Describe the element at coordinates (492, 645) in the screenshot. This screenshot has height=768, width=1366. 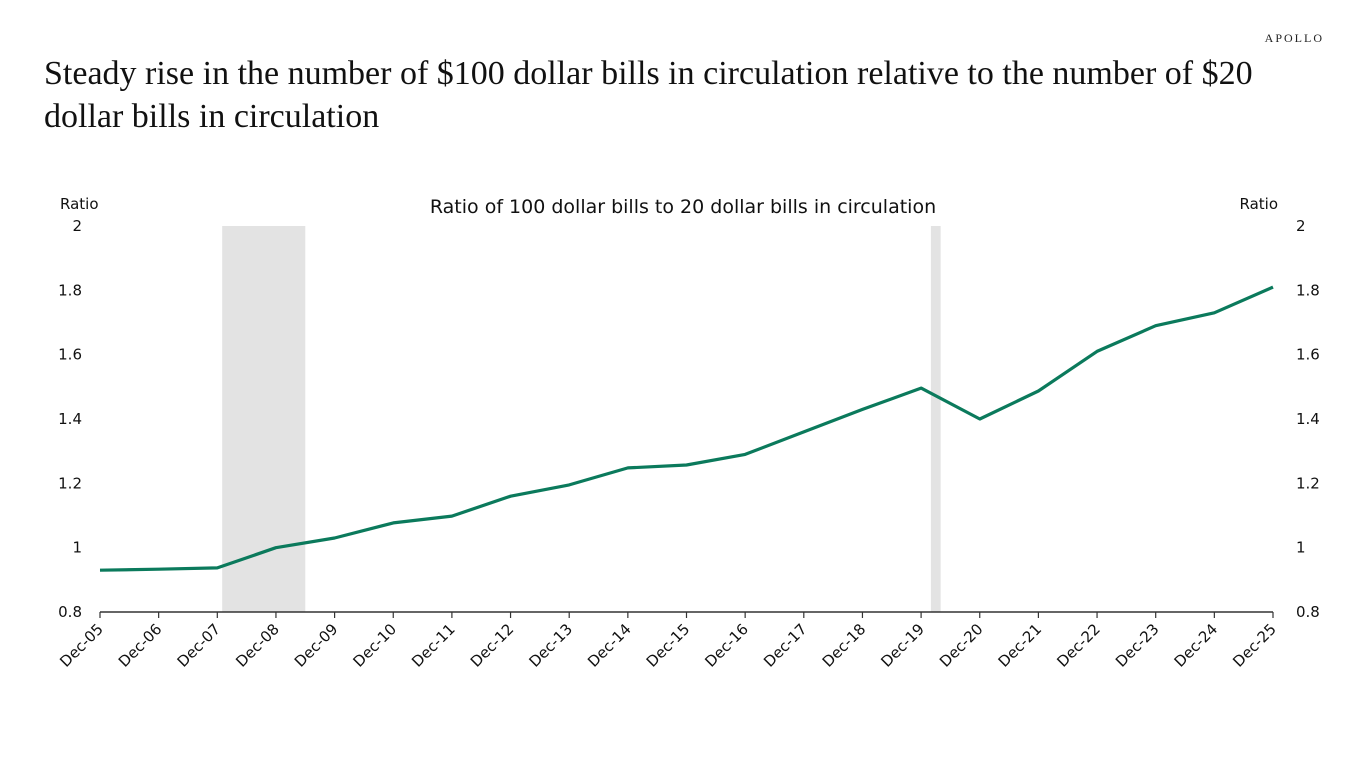
I see `x-tick-label: Dec-12` at that location.